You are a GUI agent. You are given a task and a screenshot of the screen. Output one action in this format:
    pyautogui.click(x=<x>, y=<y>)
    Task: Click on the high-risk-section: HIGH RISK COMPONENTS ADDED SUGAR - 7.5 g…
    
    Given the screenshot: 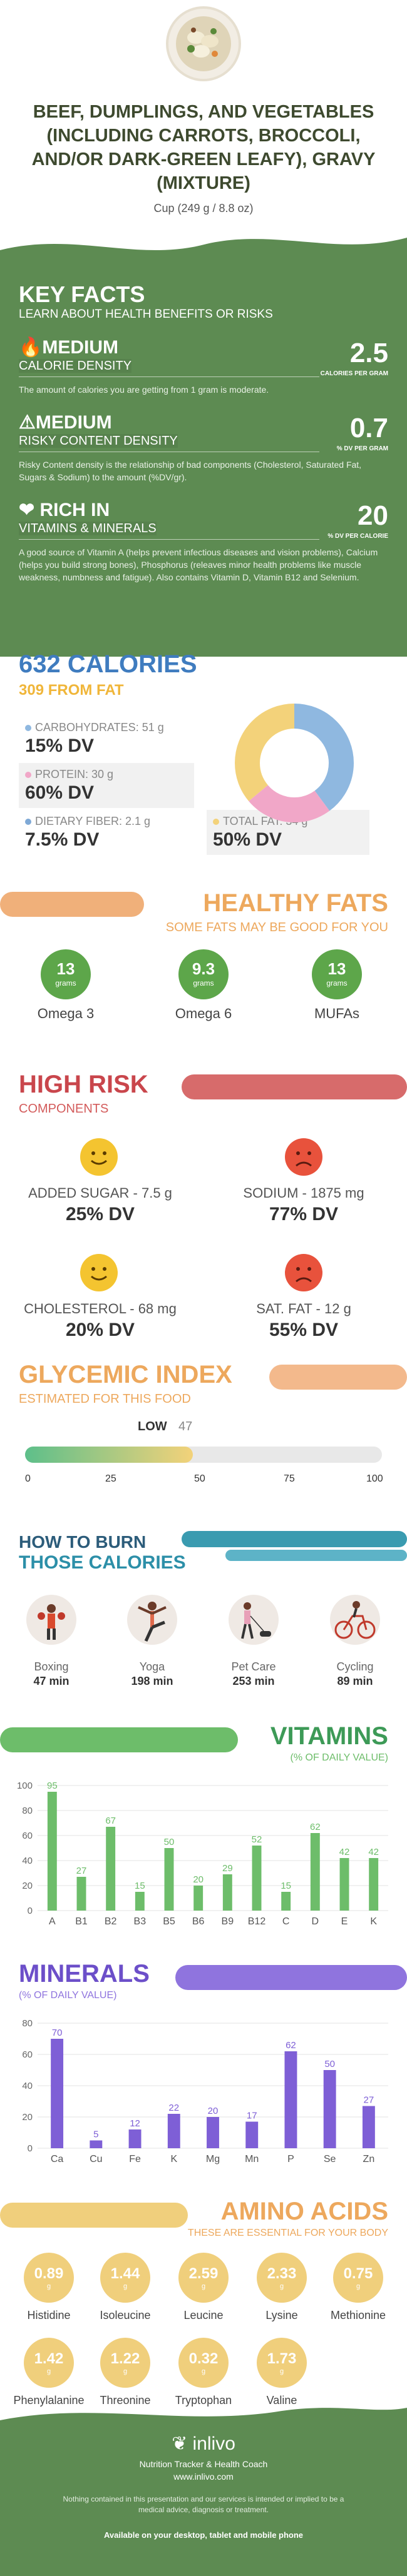 What is the action you would take?
    pyautogui.click(x=203, y=1207)
    